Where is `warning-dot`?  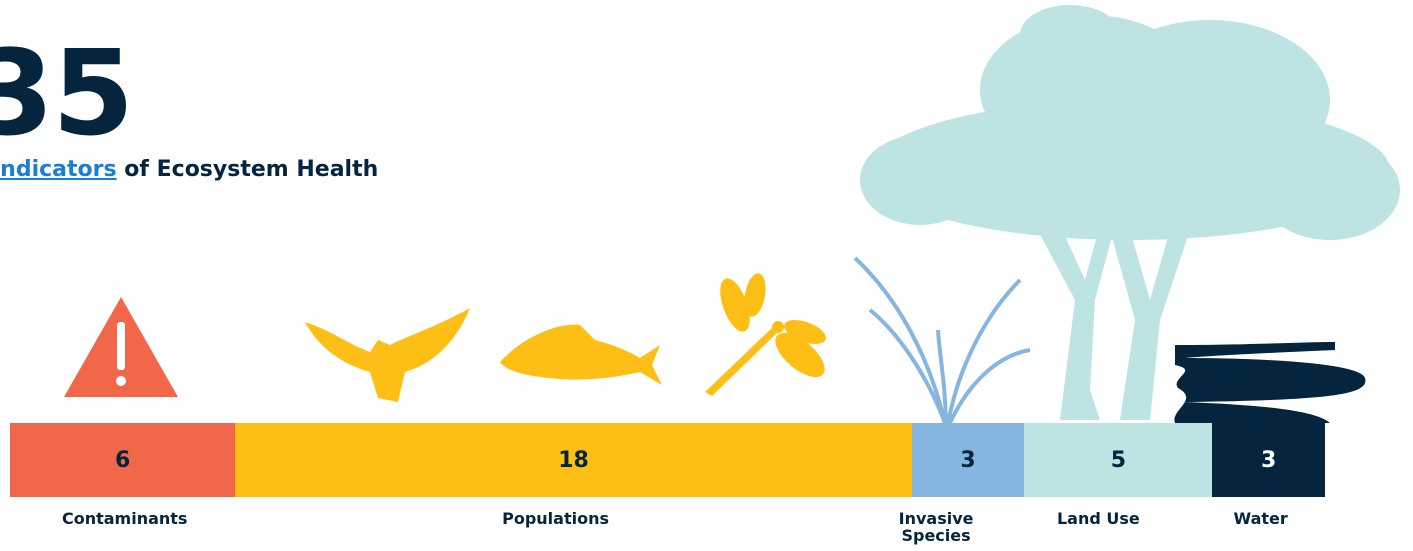
warning-dot is located at coordinates (121, 381).